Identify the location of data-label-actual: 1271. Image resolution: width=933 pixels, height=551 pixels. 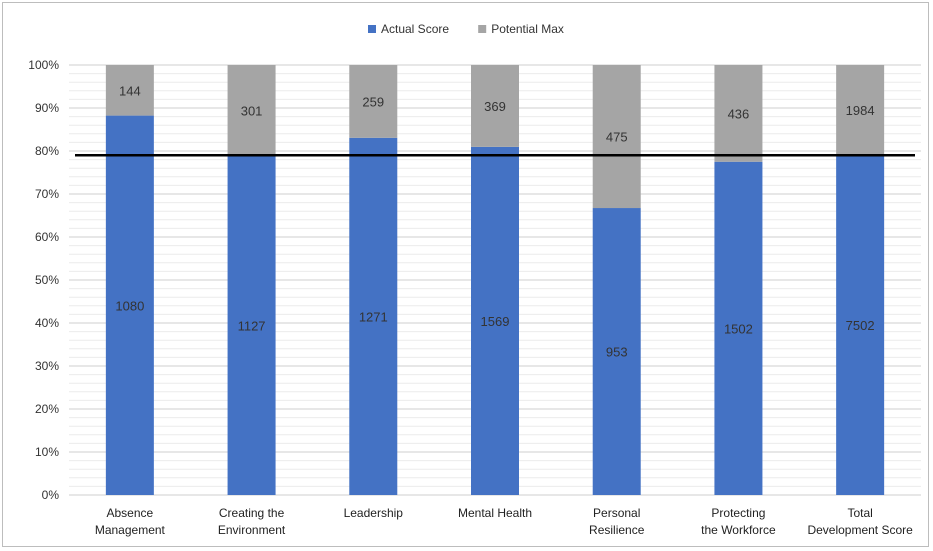
(373, 316).